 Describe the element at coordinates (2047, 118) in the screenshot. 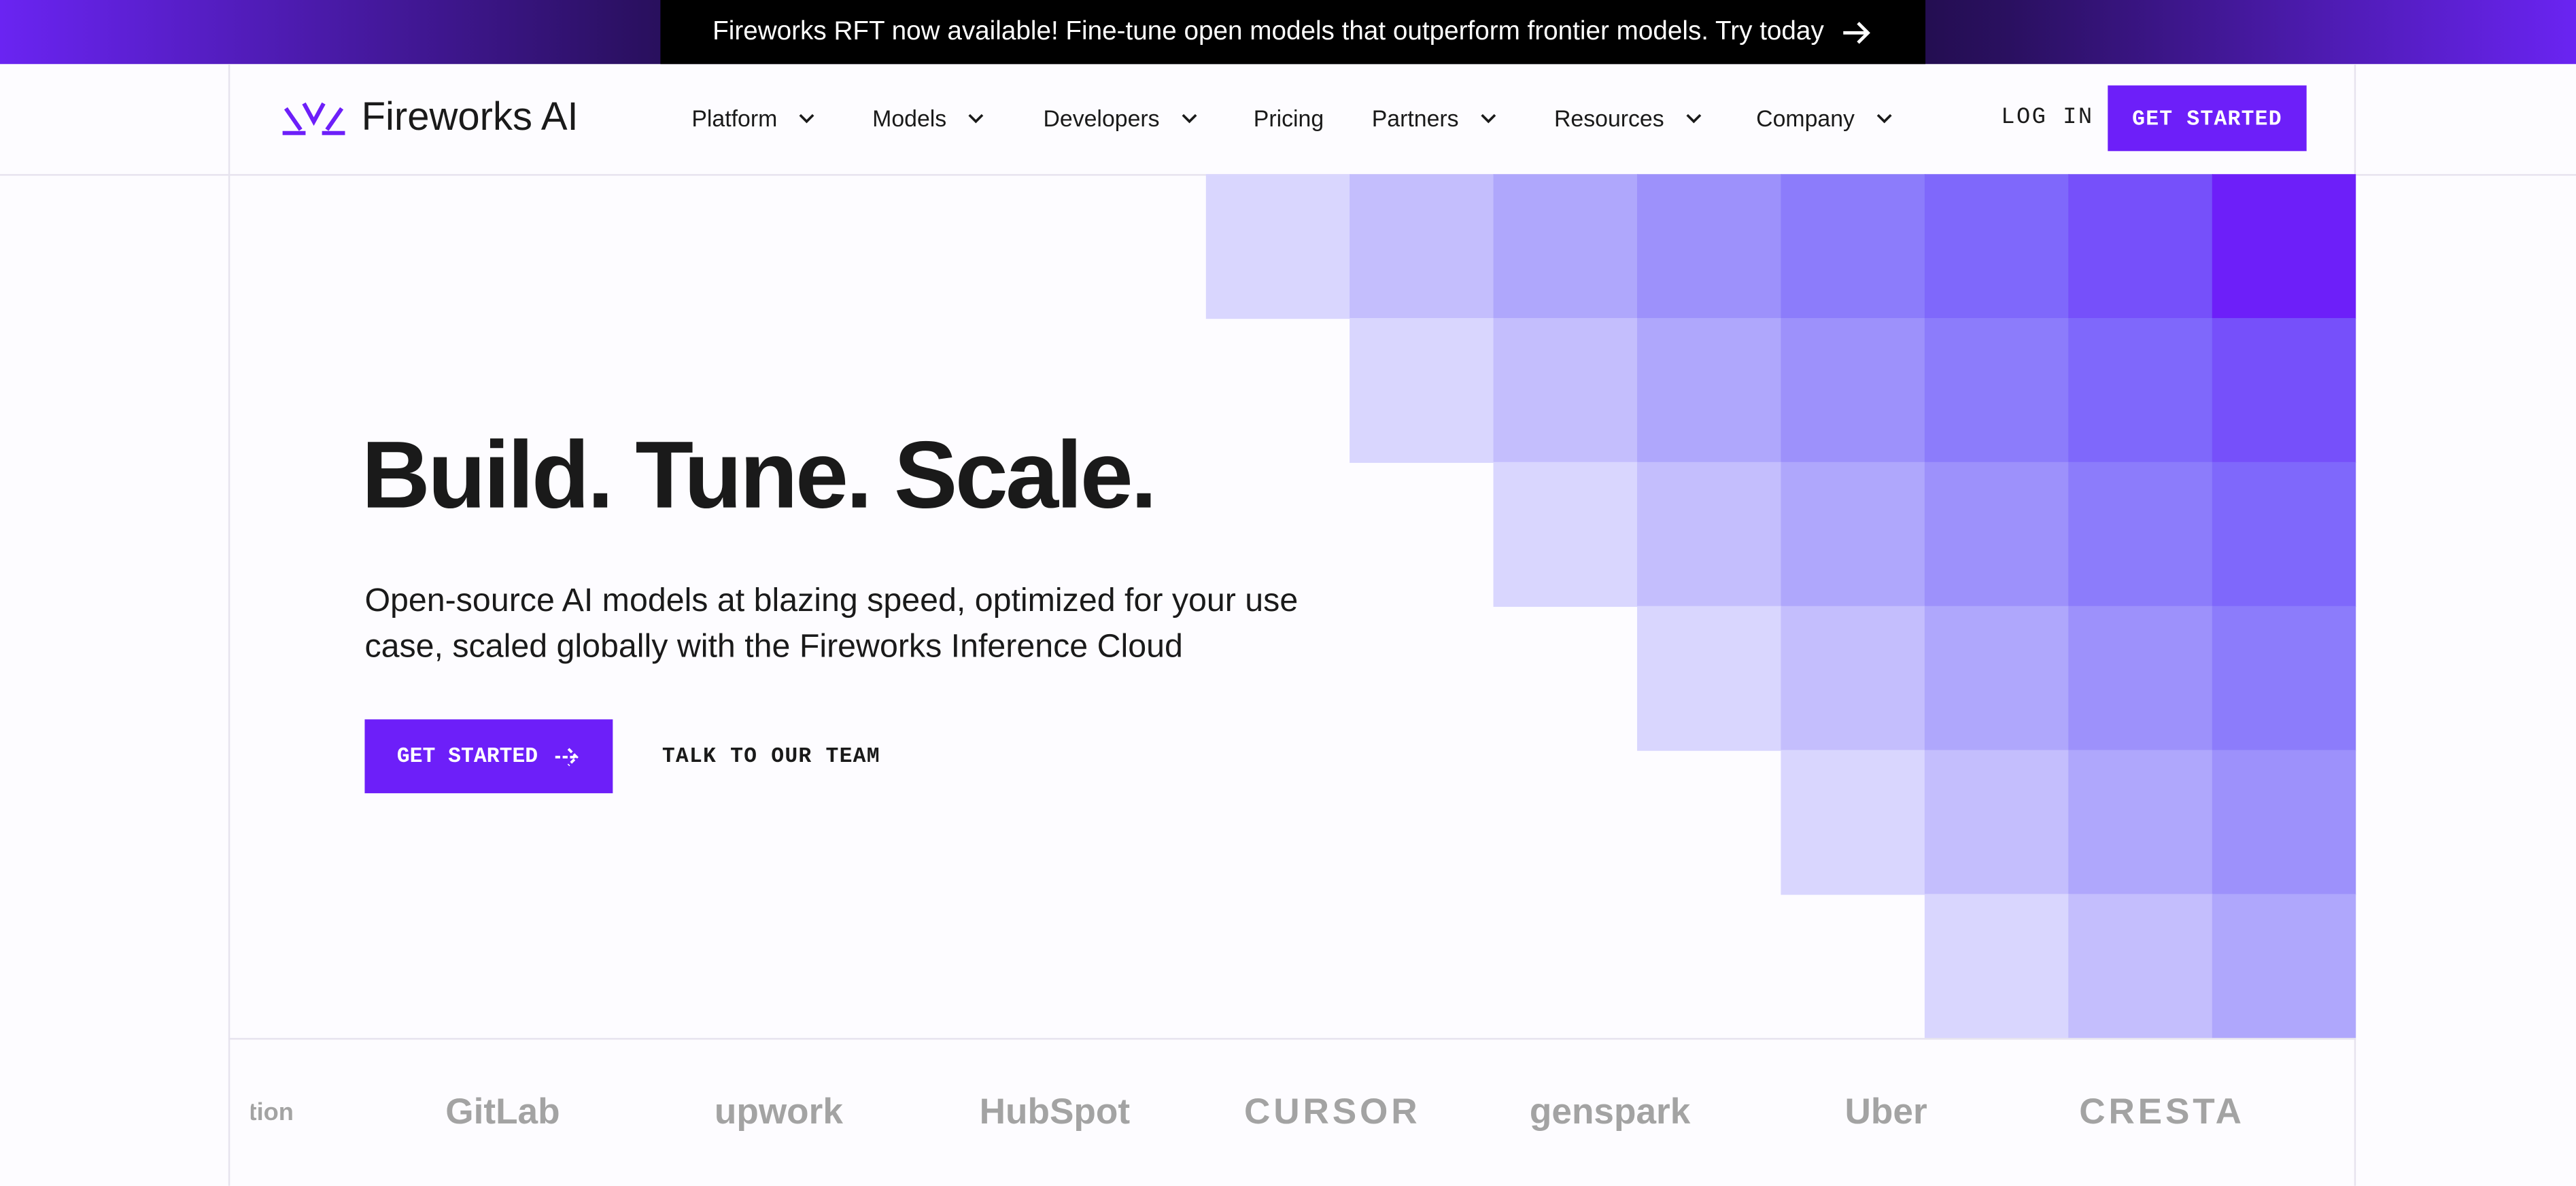

I see `login-link: LOG IN` at that location.